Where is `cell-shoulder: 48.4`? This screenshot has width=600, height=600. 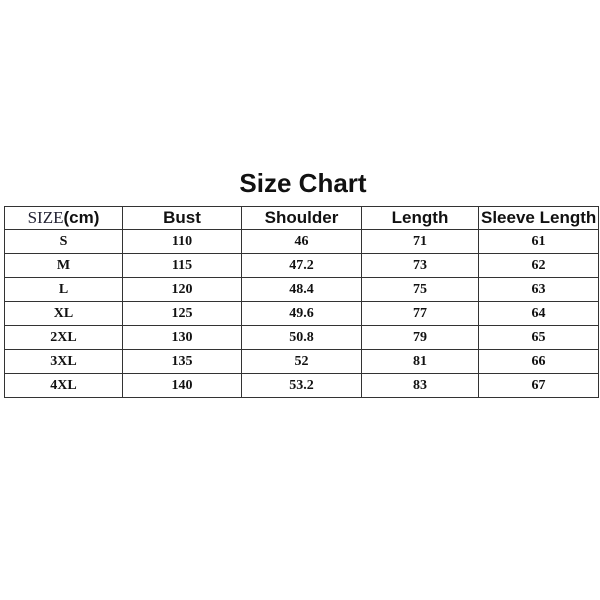
cell-shoulder: 48.4 is located at coordinates (301, 289).